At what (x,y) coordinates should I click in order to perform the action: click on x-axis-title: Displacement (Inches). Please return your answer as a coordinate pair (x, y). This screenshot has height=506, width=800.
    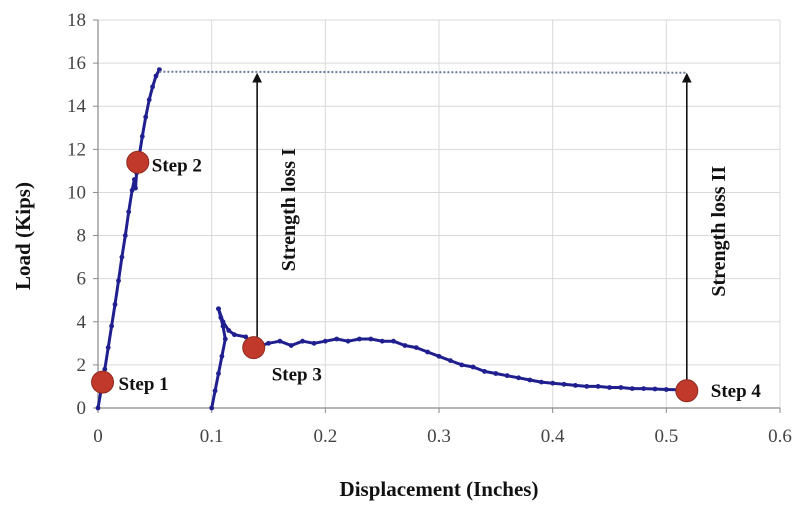
    Looking at the image, I should click on (439, 489).